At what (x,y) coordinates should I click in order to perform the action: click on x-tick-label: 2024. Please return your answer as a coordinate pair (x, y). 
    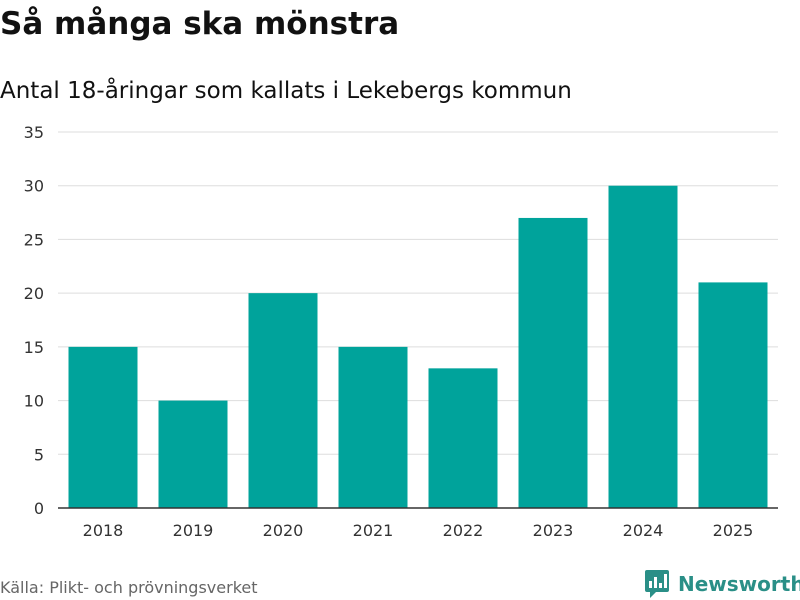
    Looking at the image, I should click on (643, 530).